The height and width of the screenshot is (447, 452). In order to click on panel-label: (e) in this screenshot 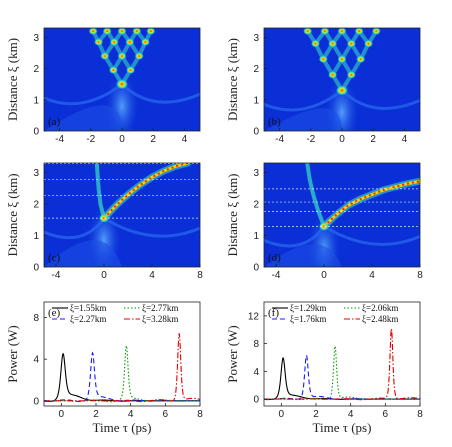, I will do `click(54, 313)`.